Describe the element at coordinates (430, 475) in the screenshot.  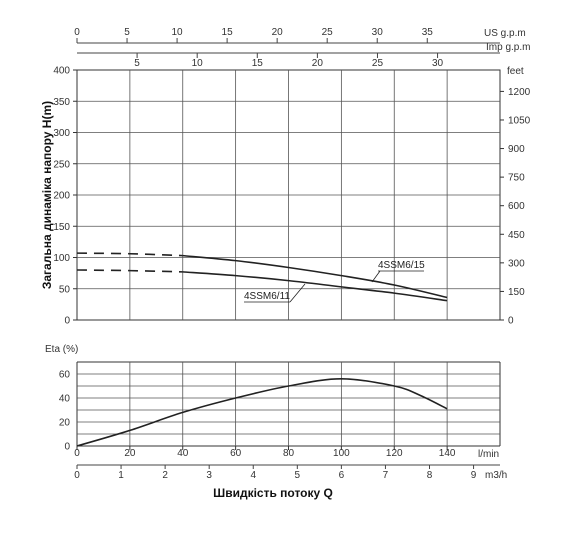
I see `m3h-tick-label: 8` at that location.